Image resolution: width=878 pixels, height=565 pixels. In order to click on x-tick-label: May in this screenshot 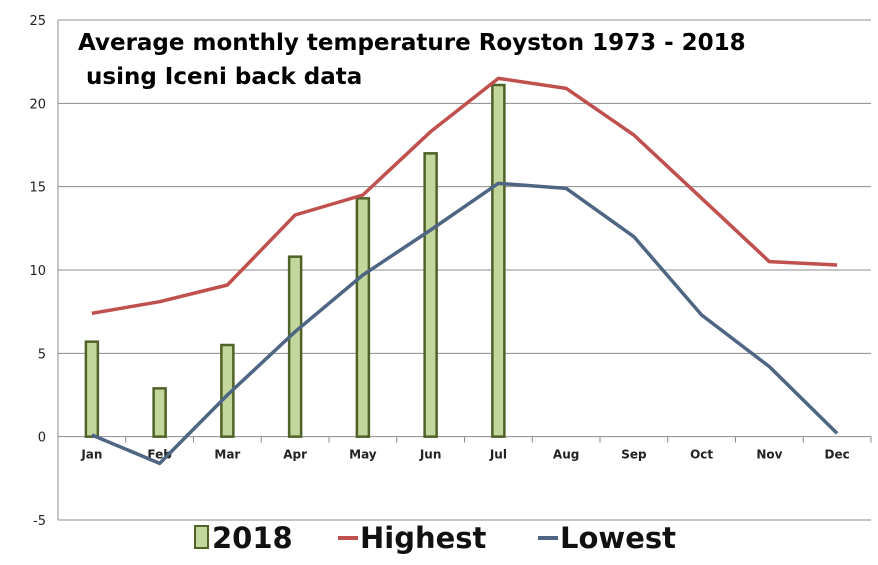, I will do `click(363, 455)`.